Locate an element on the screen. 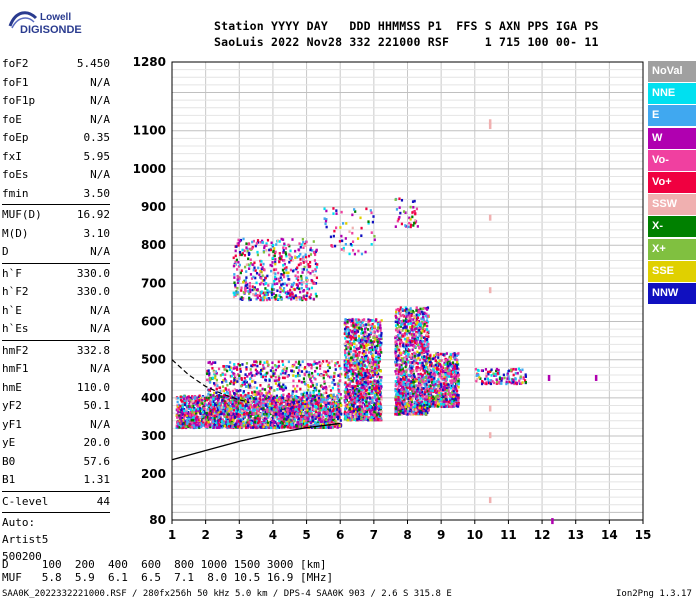 This screenshot has height=600, width=700. param-key: B0 is located at coordinates (9, 461).